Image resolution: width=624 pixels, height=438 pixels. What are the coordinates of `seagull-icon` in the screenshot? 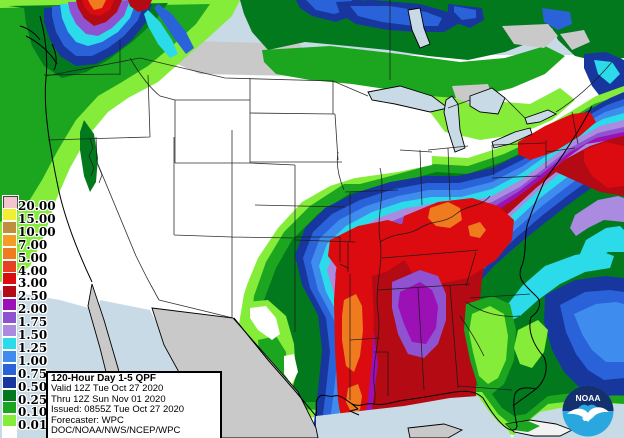 It's located at (588, 414).